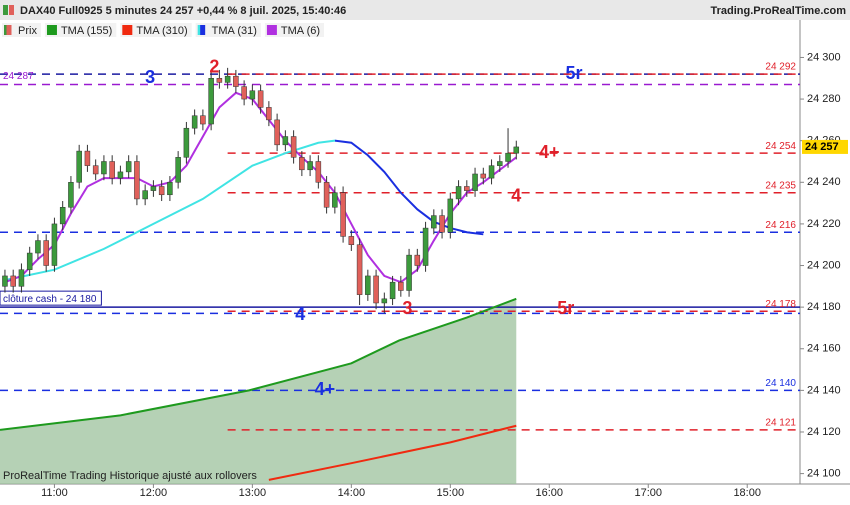 This screenshot has width=850, height=505. What do you see at coordinates (18, 76) in the screenshot?
I see `level-label: 24 287` at bounding box center [18, 76].